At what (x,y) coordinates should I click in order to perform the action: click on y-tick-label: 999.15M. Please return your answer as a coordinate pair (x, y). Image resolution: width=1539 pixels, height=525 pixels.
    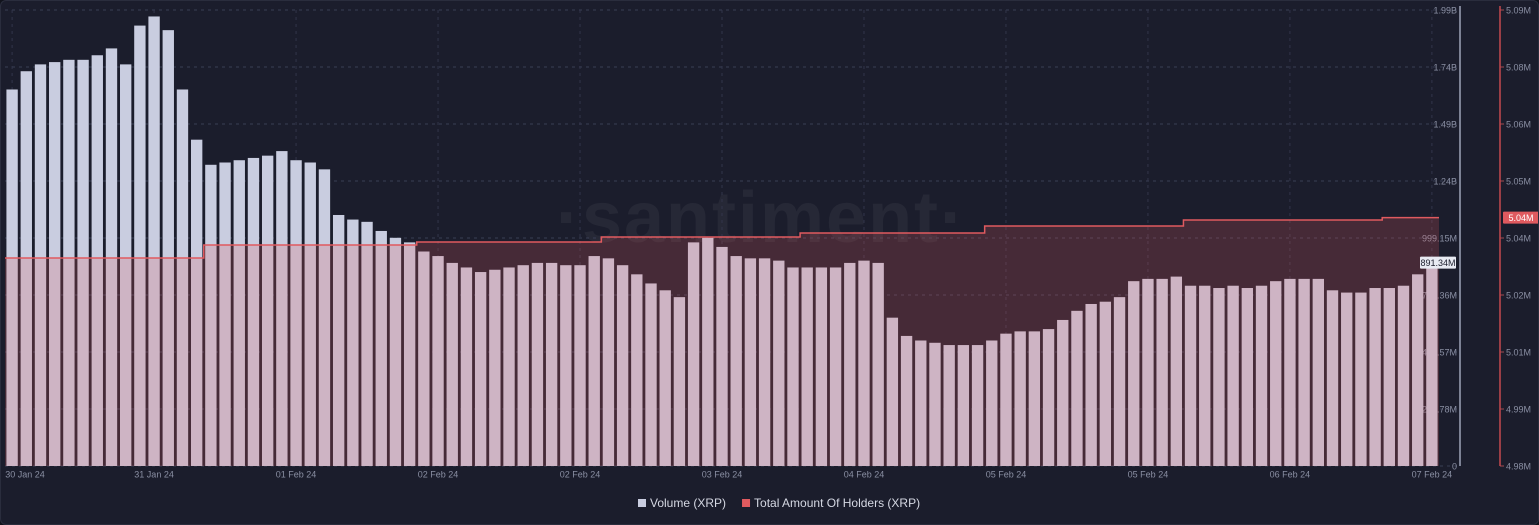
    Looking at the image, I should click on (1439, 238).